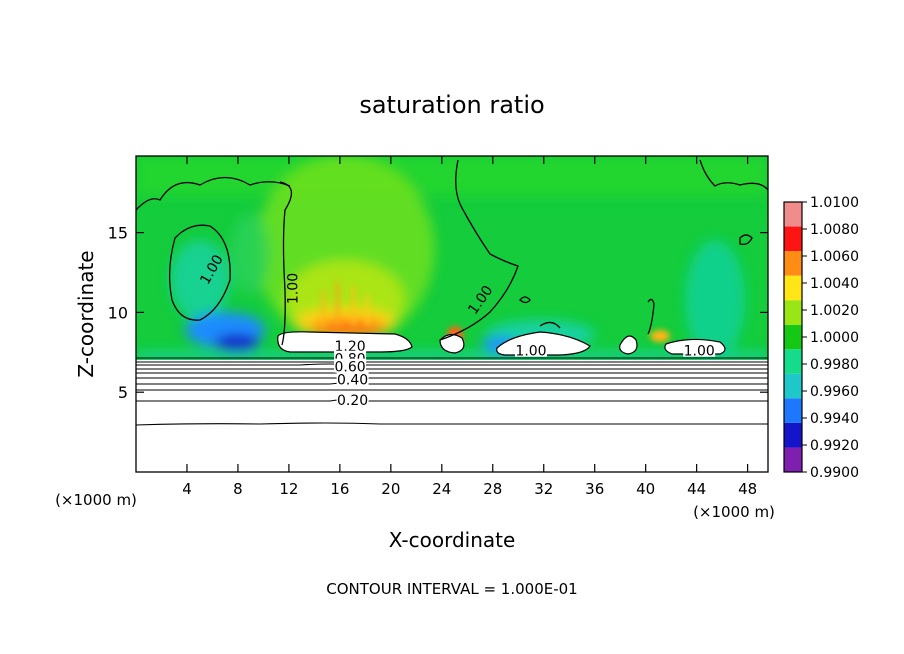  Describe the element at coordinates (834, 257) in the screenshot. I see `colorbar-label: 1.0060` at that location.